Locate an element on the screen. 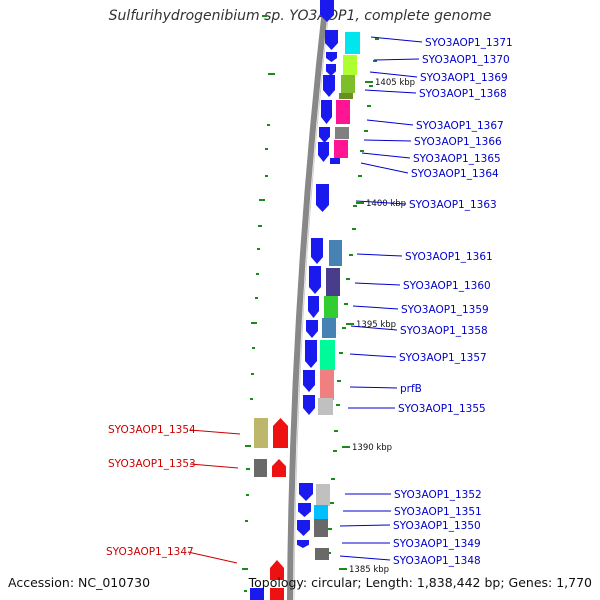 The height and width of the screenshot is (600, 600). gene-label: SYO3AOP1_1365 is located at coordinates (457, 159).